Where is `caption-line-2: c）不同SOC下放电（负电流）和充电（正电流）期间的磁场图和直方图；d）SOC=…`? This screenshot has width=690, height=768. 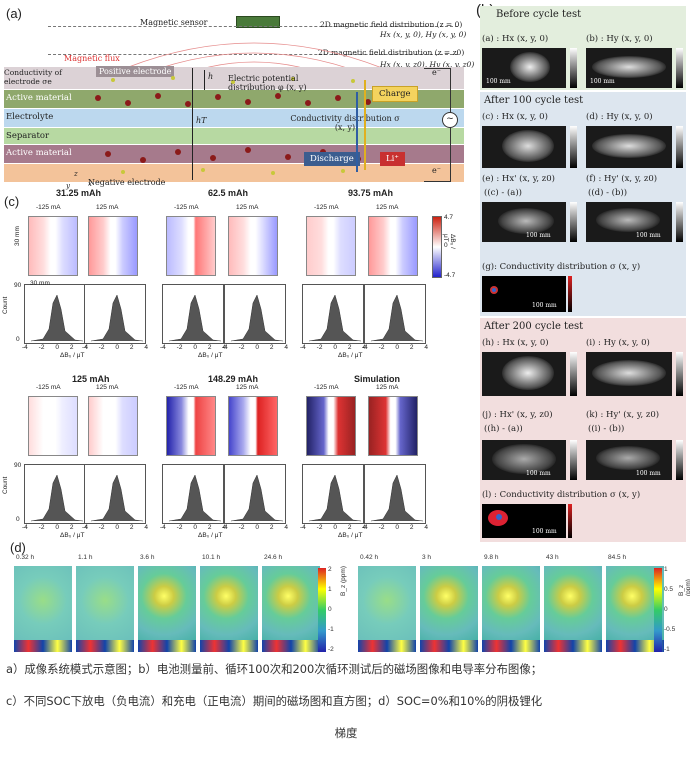
caption-line-2: c）不同SOC下放电（负电流）和充电（正电流）期间的磁场图和直方图；d）SOC=… is located at coordinates (274, 701).